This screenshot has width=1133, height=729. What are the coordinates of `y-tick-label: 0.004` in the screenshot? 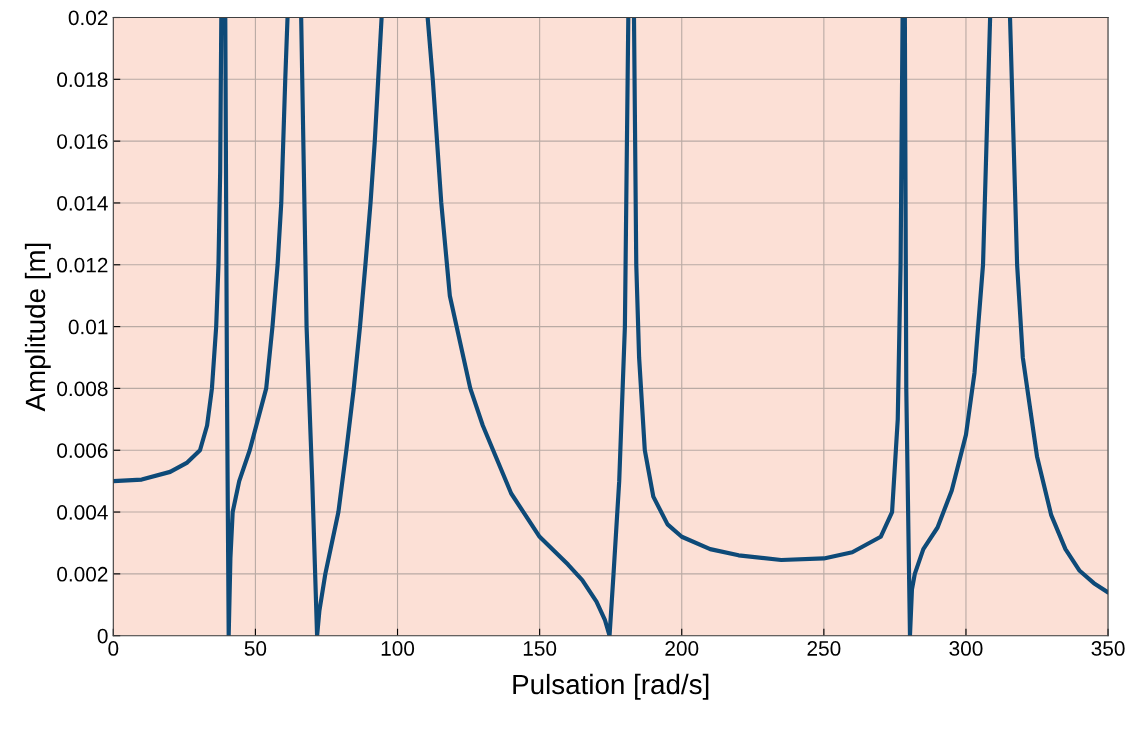 It's located at (82, 512).